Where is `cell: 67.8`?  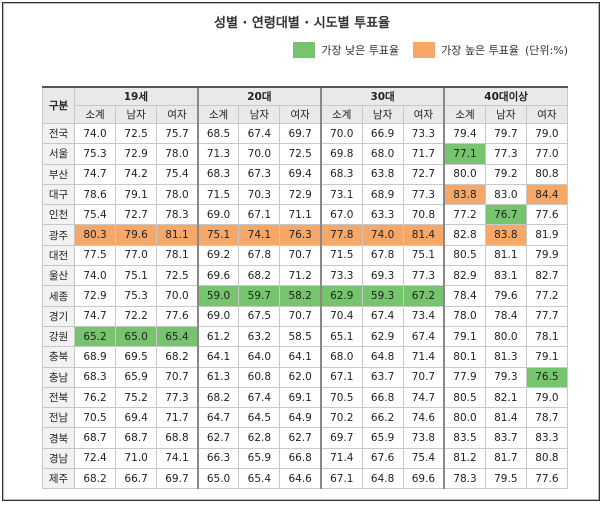 cell: 67.8 is located at coordinates (382, 255).